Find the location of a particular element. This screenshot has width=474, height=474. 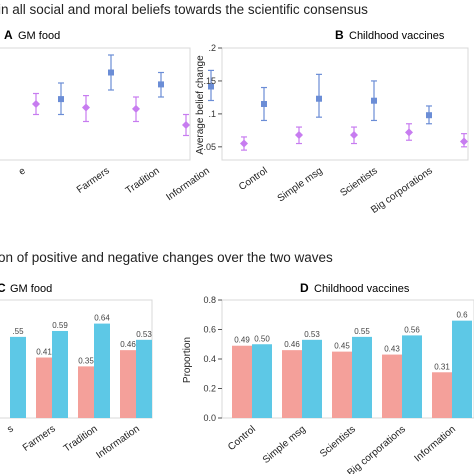

panel-c-xtick: Tradition is located at coordinates (81, 438).